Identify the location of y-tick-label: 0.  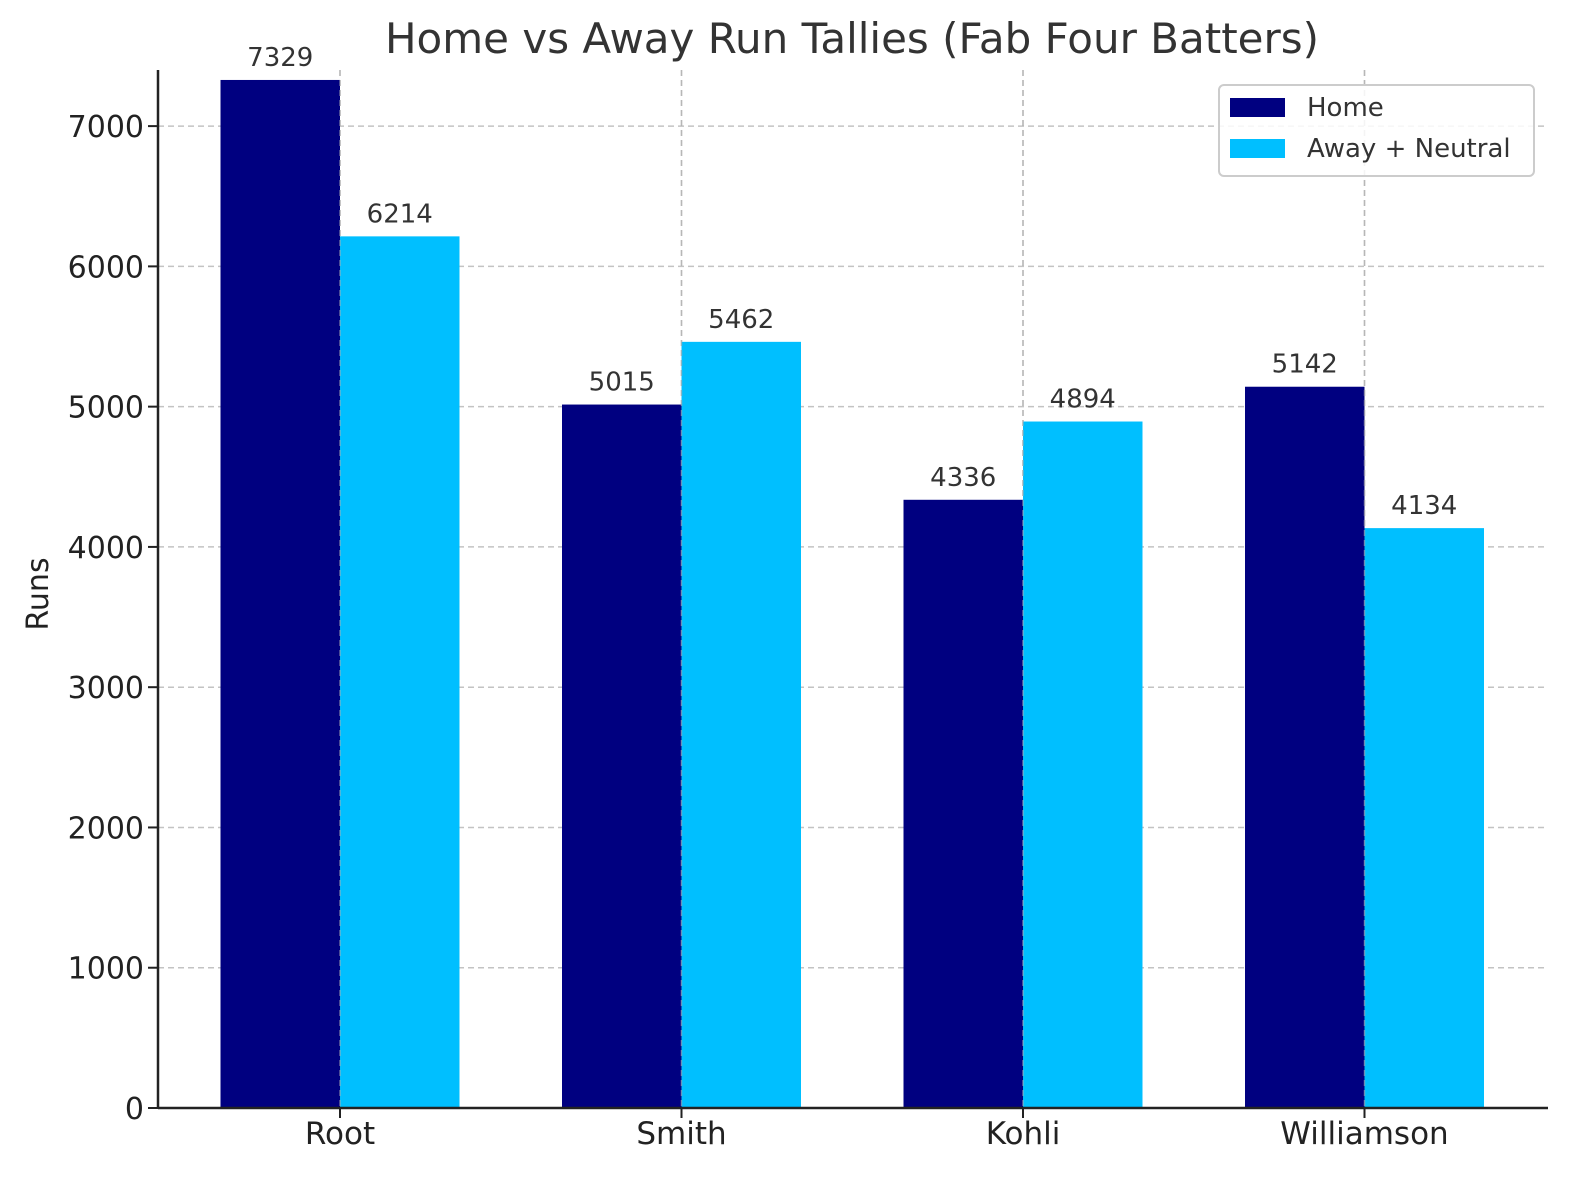
(134, 1109).